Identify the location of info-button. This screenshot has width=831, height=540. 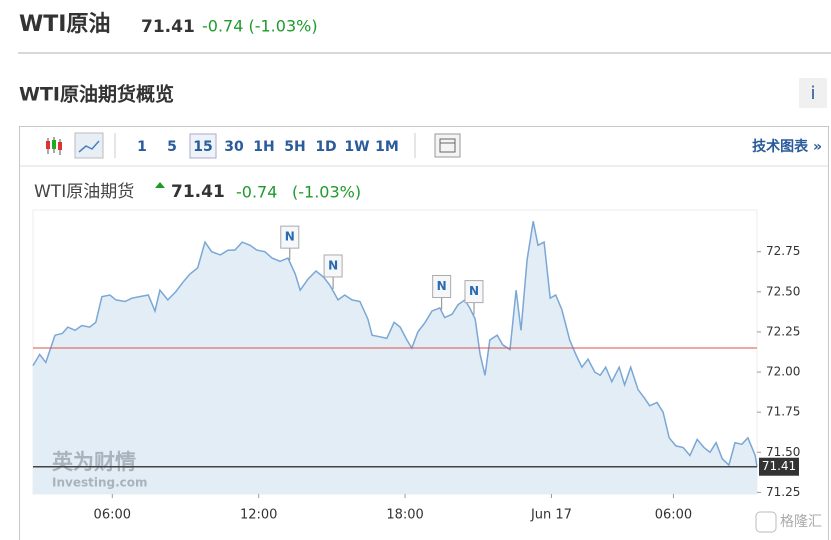
(813, 93).